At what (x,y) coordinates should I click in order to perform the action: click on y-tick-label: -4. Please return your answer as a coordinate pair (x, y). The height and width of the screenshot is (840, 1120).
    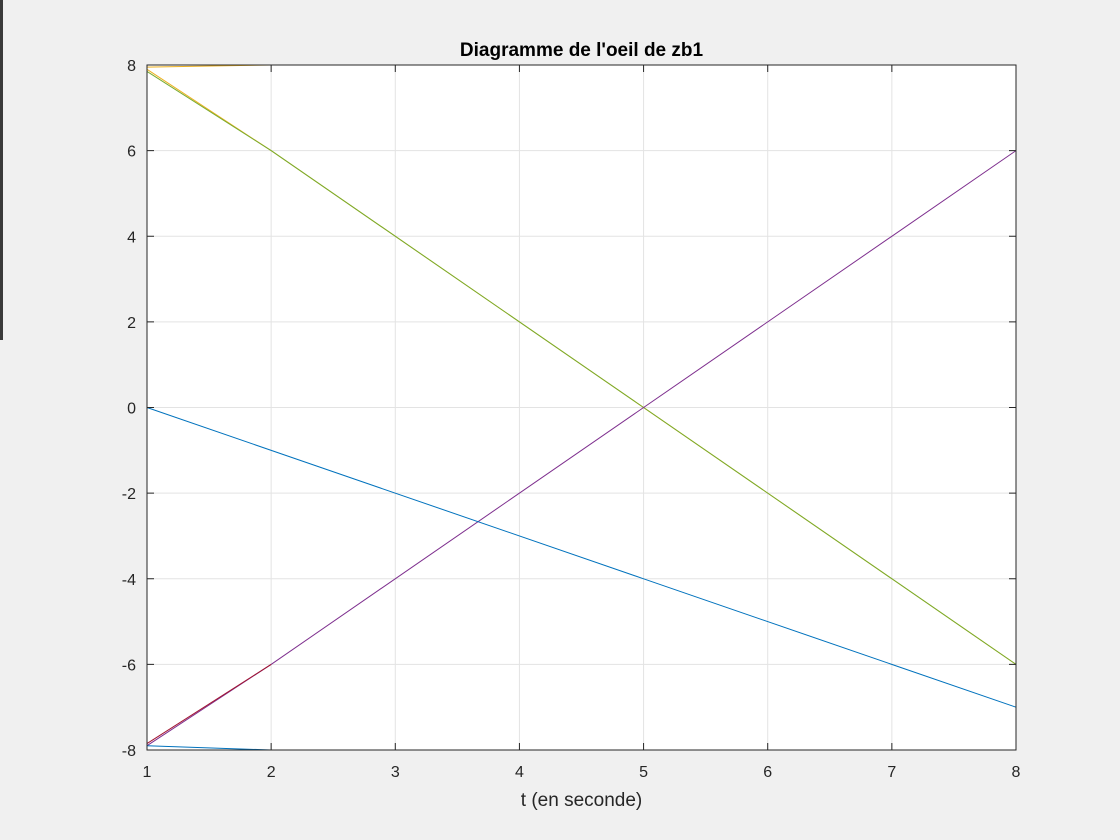
    Looking at the image, I should click on (129, 580).